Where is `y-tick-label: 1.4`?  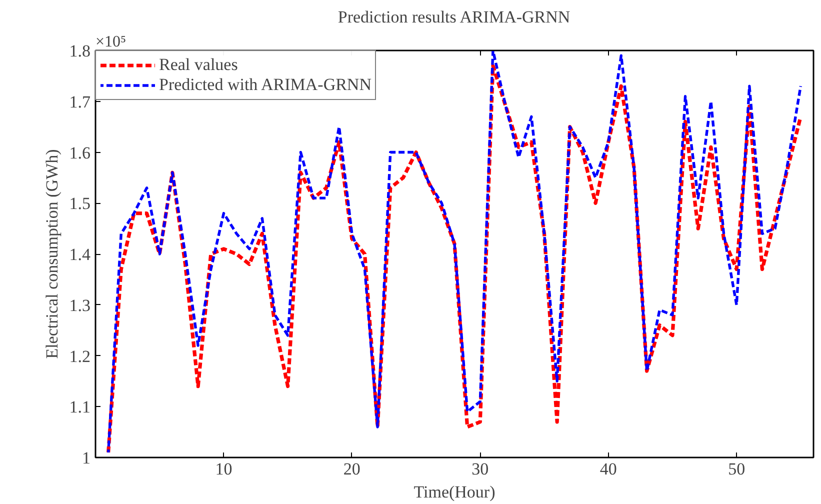 y-tick-label: 1.4 is located at coordinates (80, 254).